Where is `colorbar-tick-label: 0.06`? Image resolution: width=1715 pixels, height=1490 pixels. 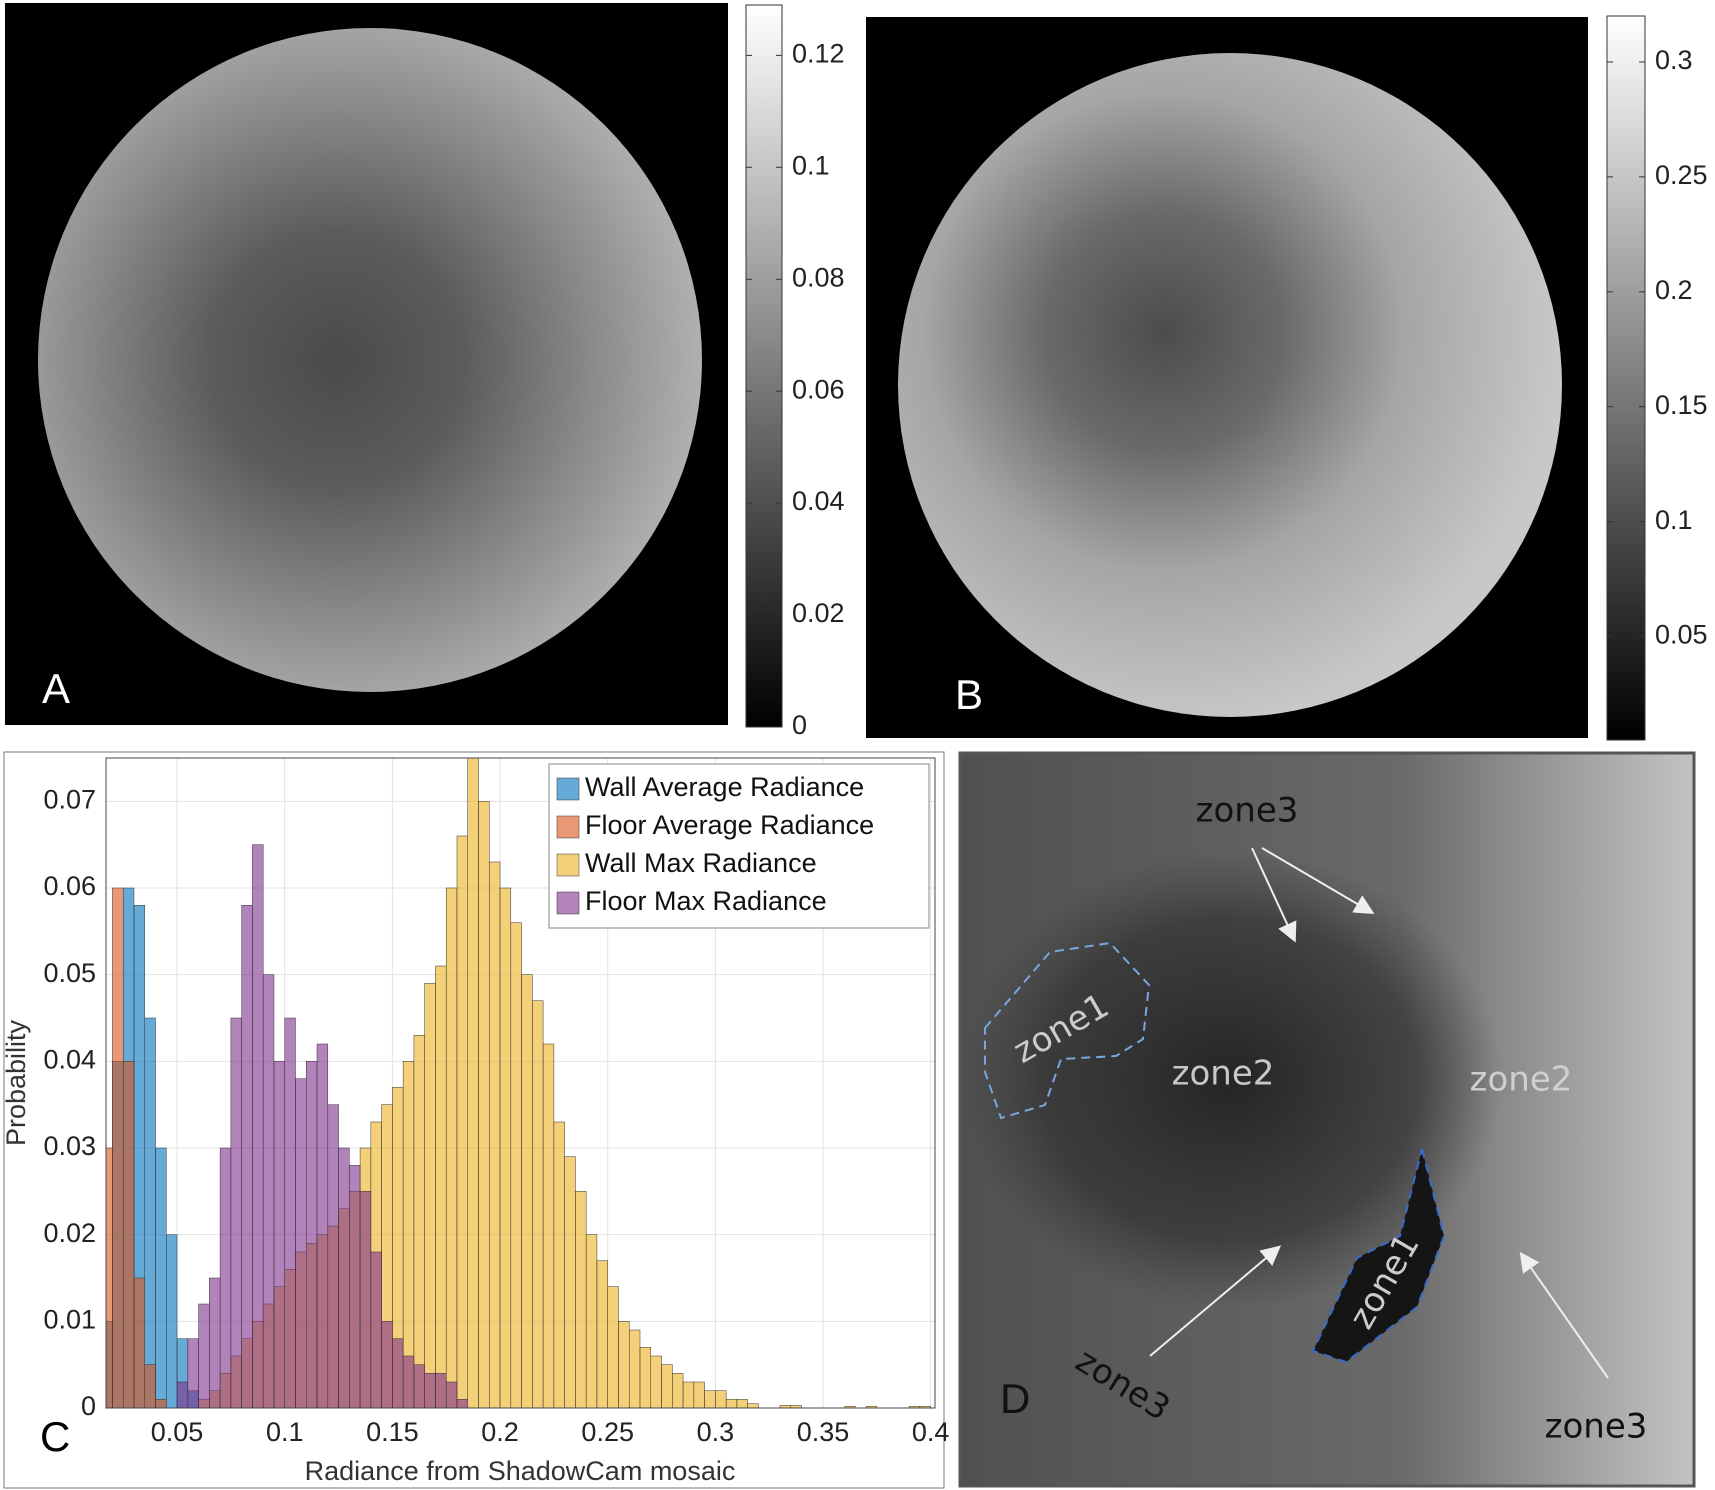 colorbar-tick-label: 0.06 is located at coordinates (818, 389).